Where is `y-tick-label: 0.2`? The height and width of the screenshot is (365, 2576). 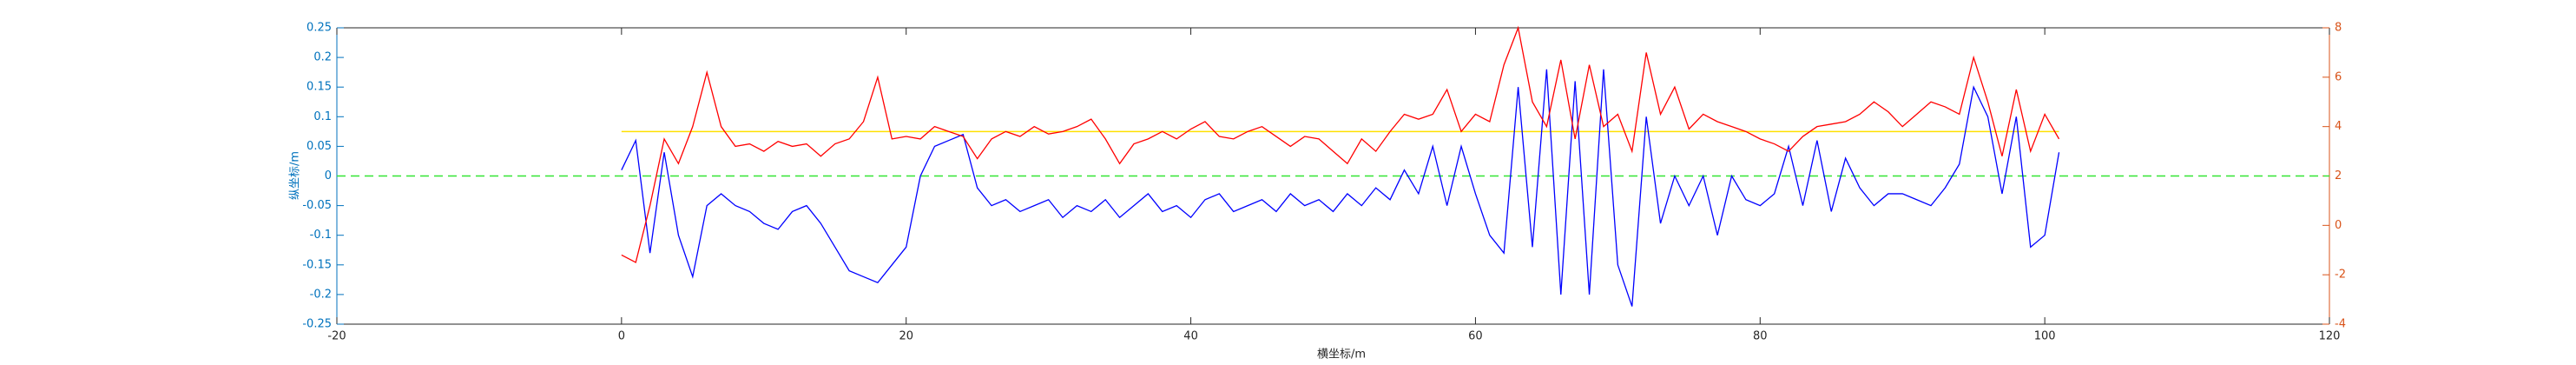
y-tick-label: 0.2 is located at coordinates (322, 57).